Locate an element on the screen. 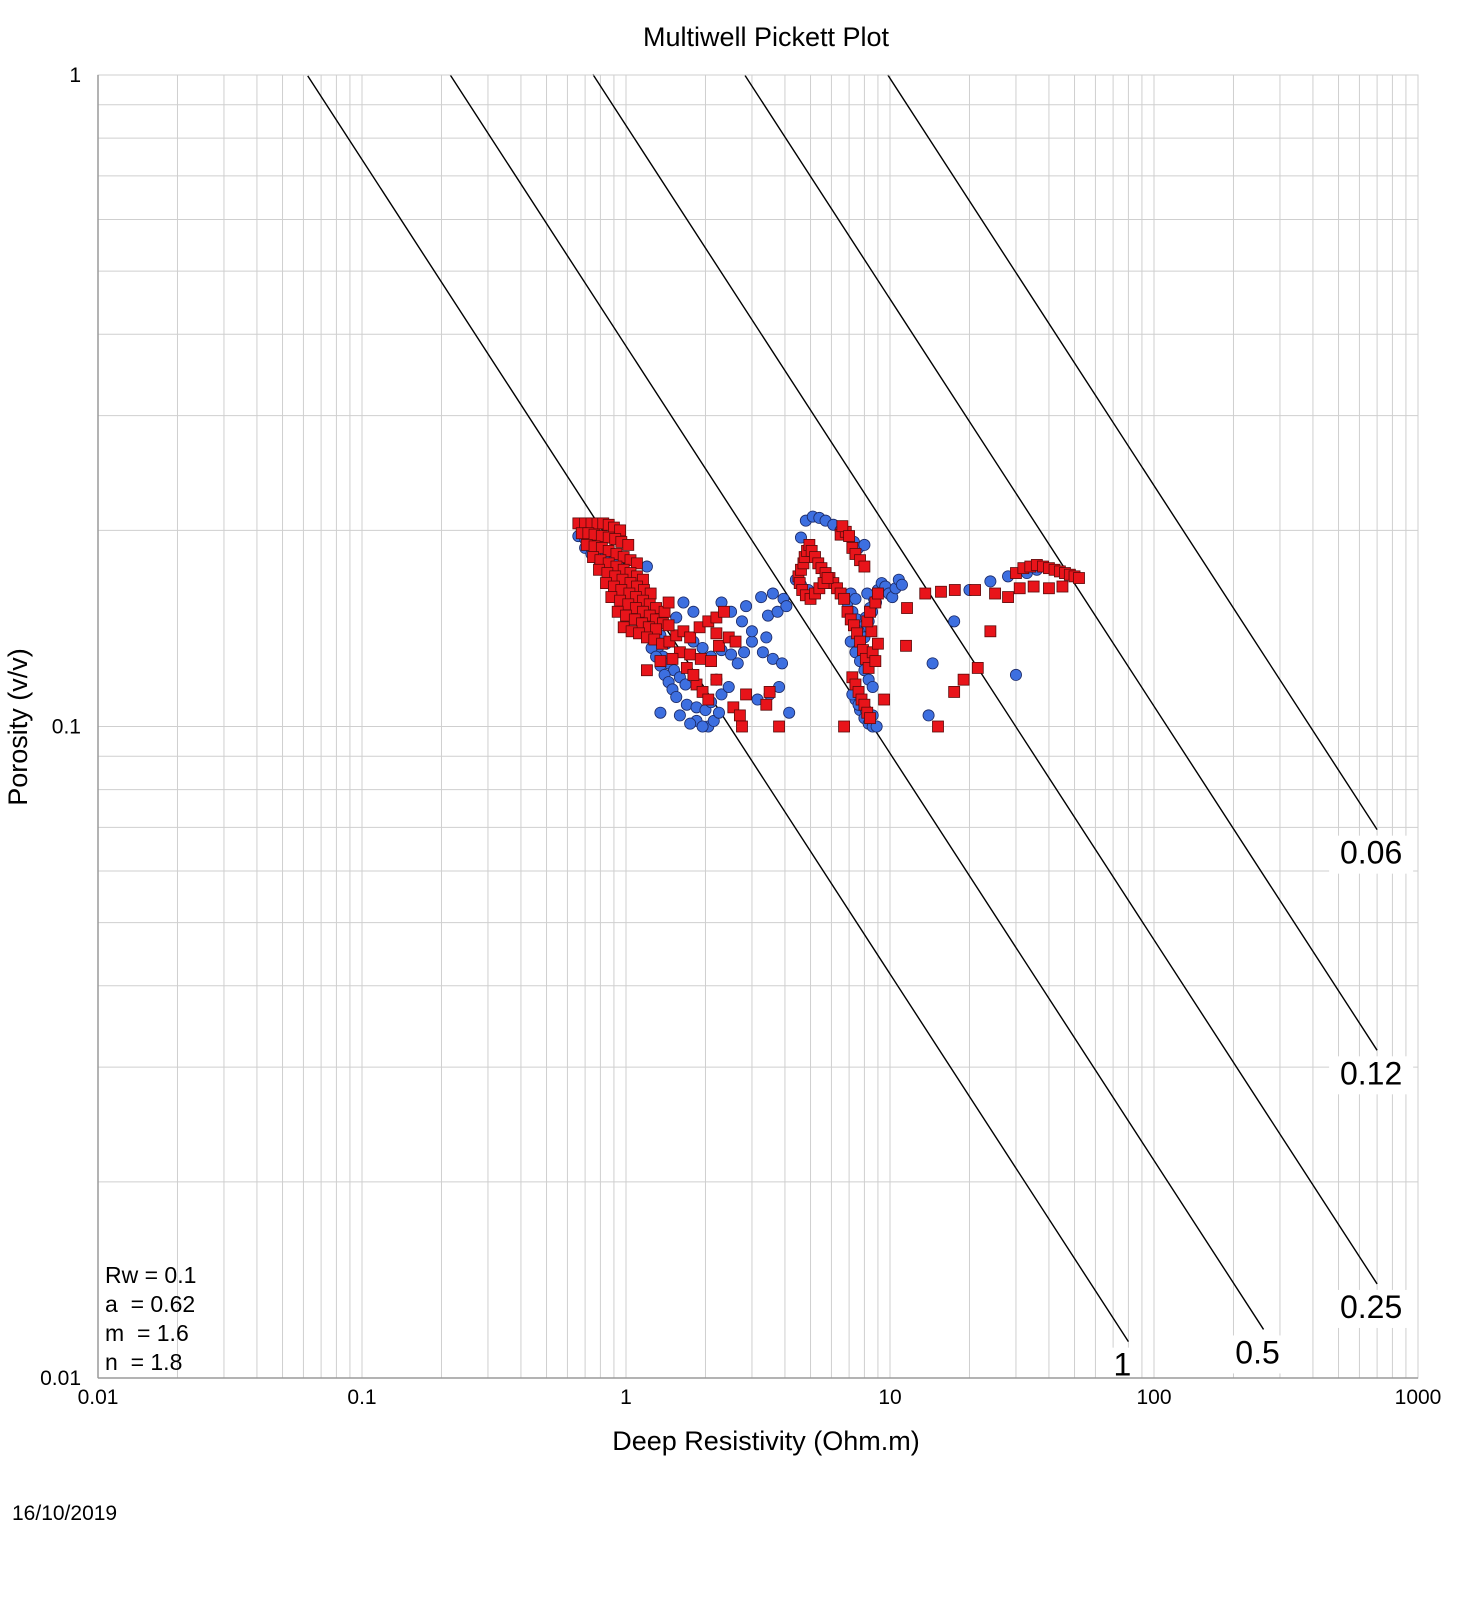  sw-label-0.12: 0.12 is located at coordinates (1371, 1073).